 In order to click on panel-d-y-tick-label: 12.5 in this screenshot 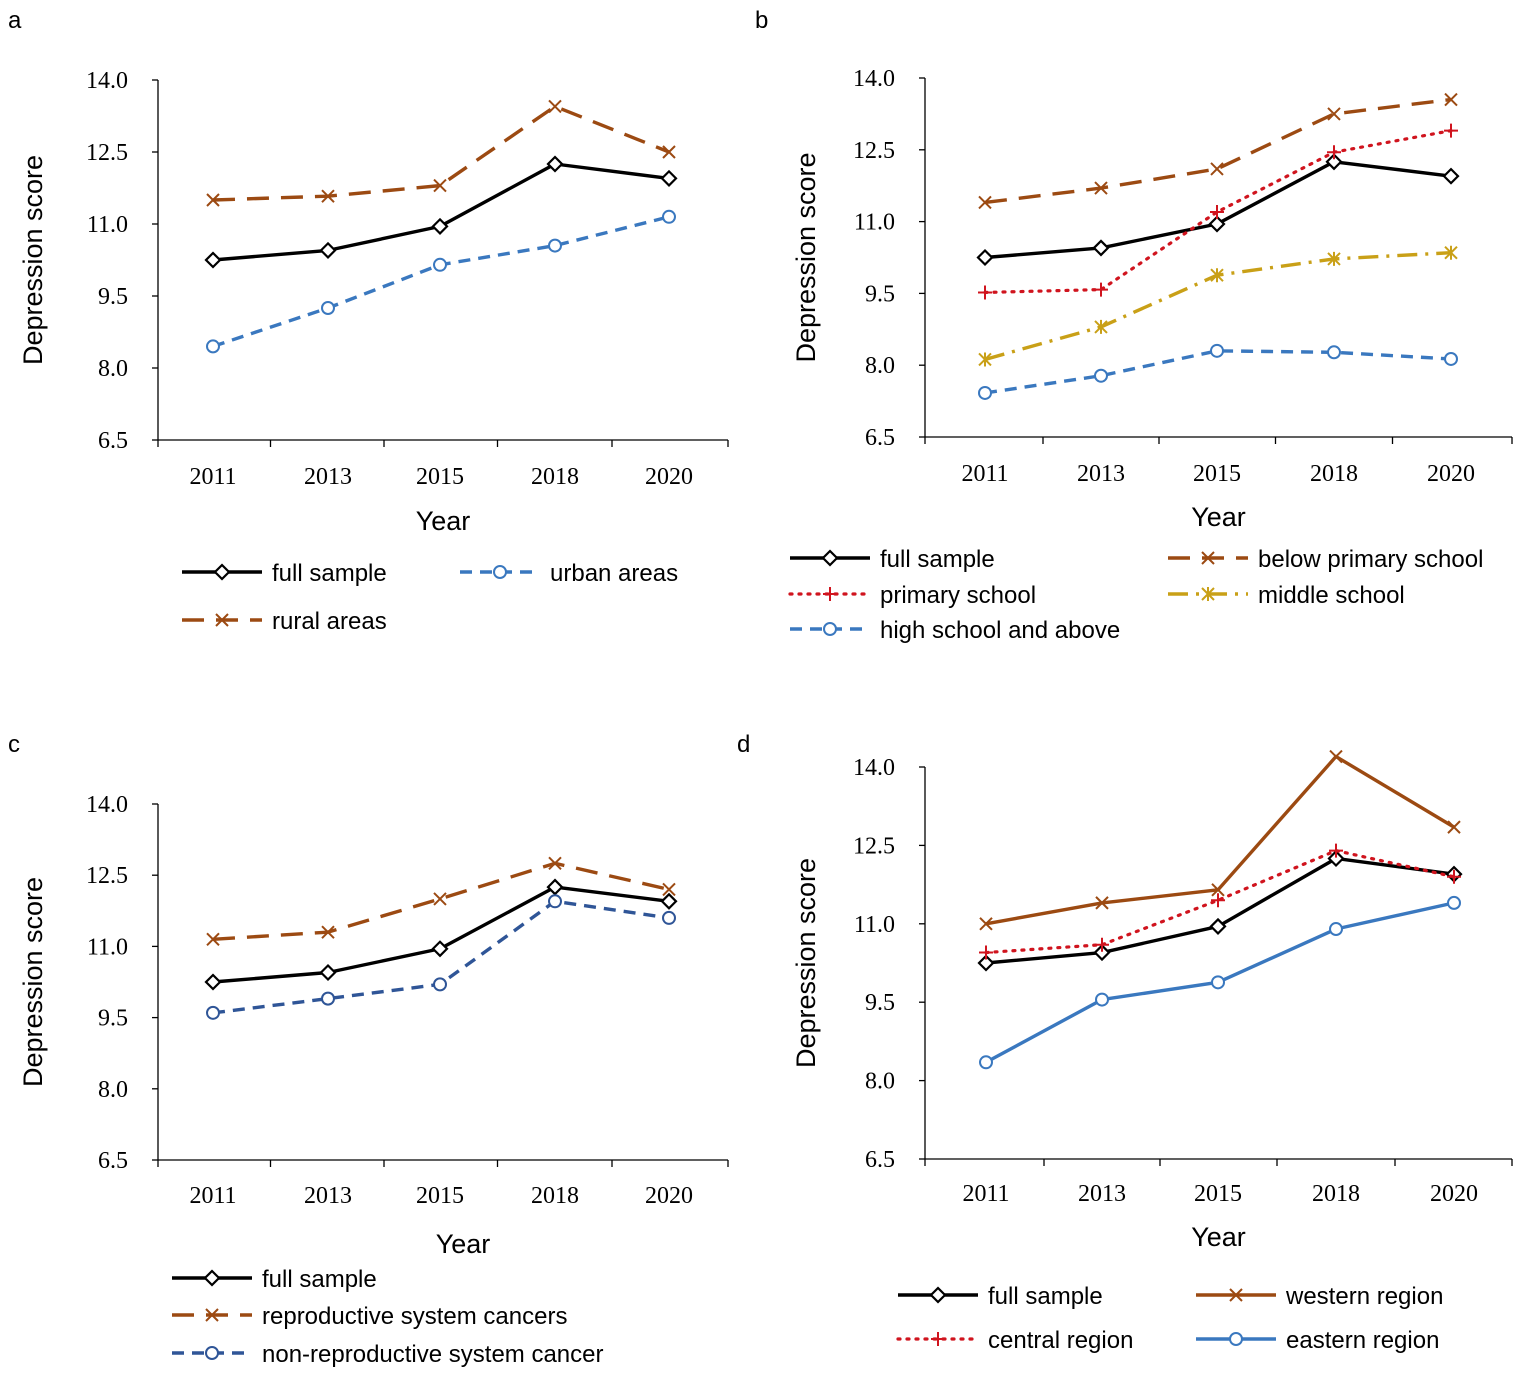, I will do `click(874, 846)`.